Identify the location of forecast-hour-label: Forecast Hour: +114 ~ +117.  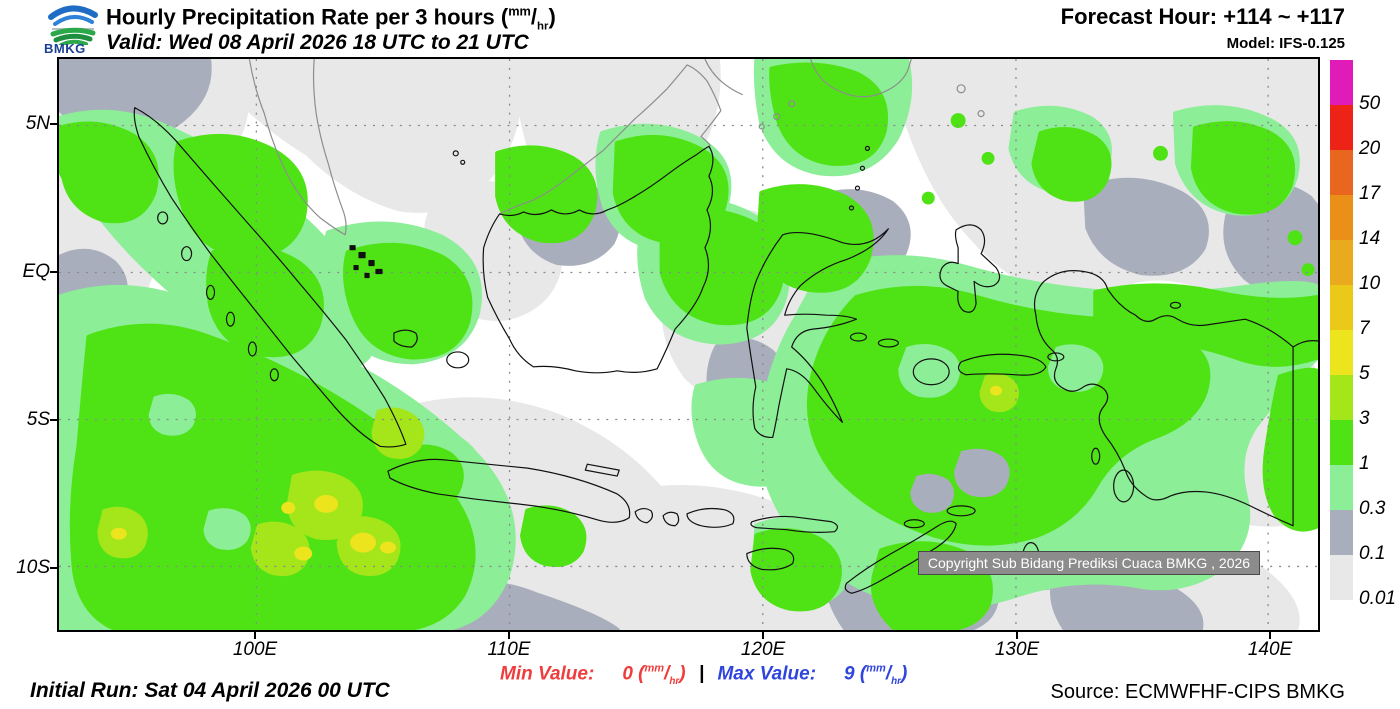
(1202, 16).